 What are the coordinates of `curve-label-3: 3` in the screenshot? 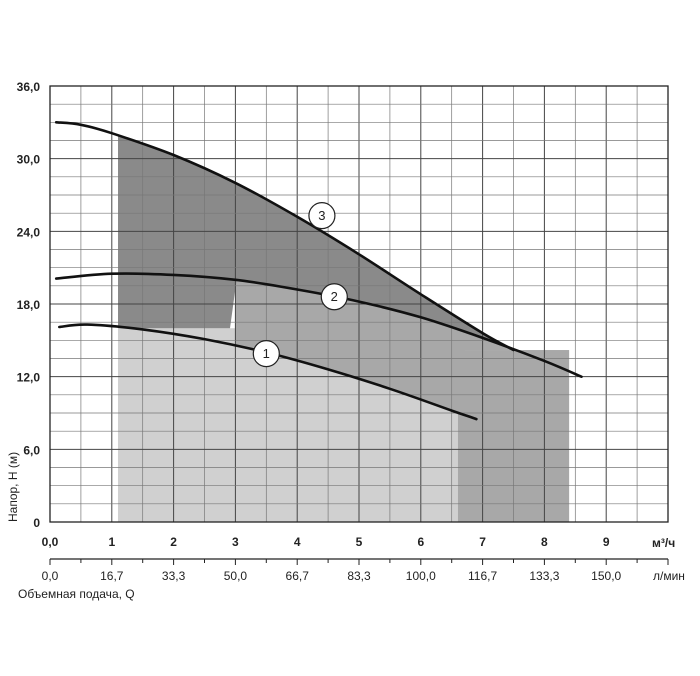 It's located at (321, 215).